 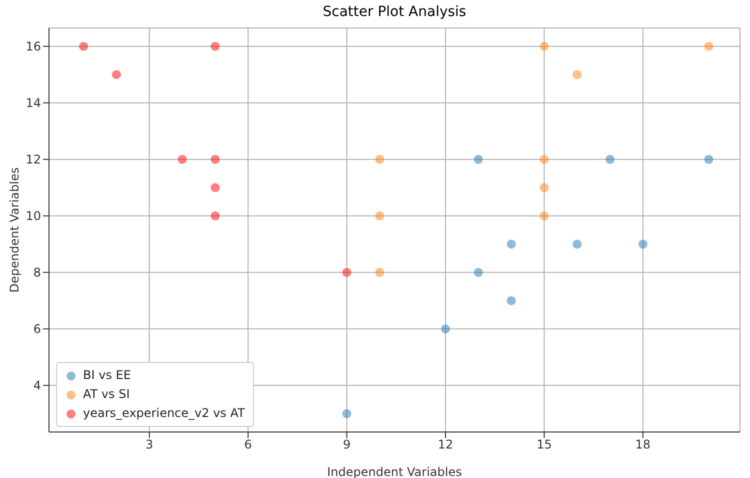 I want to click on x-tick-label: 12, so click(x=446, y=445).